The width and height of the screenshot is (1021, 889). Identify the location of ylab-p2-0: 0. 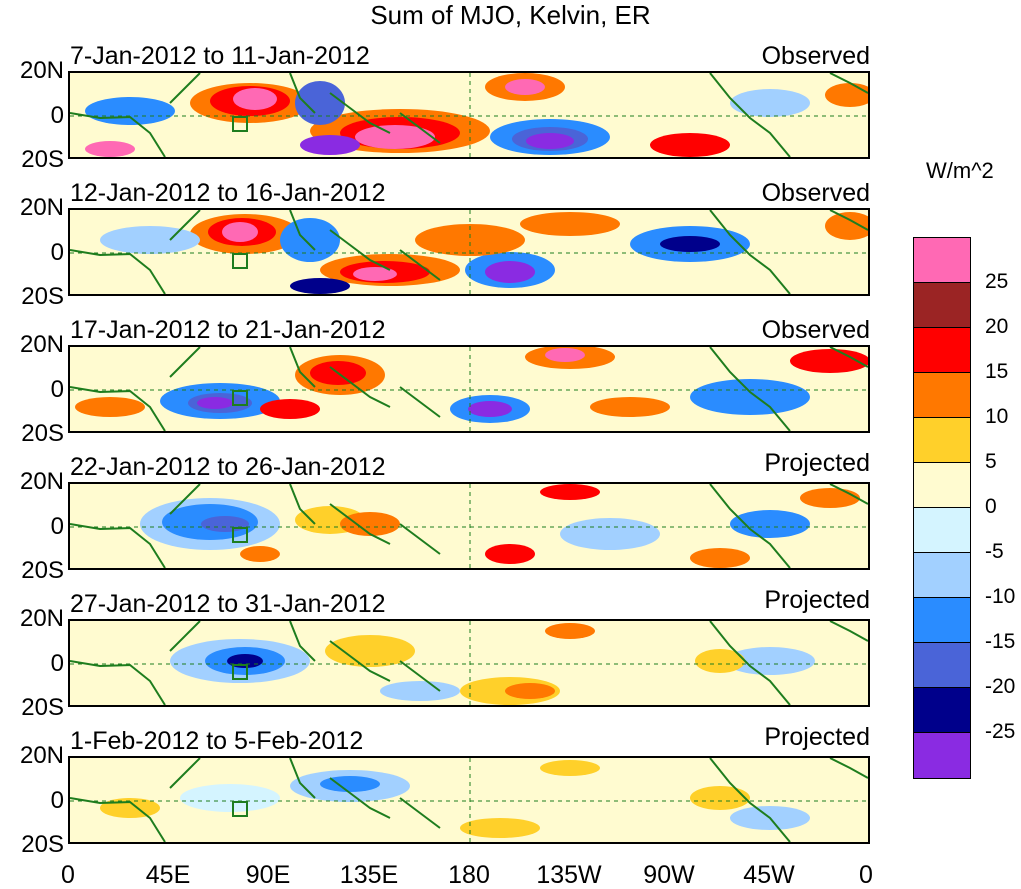
(57, 252).